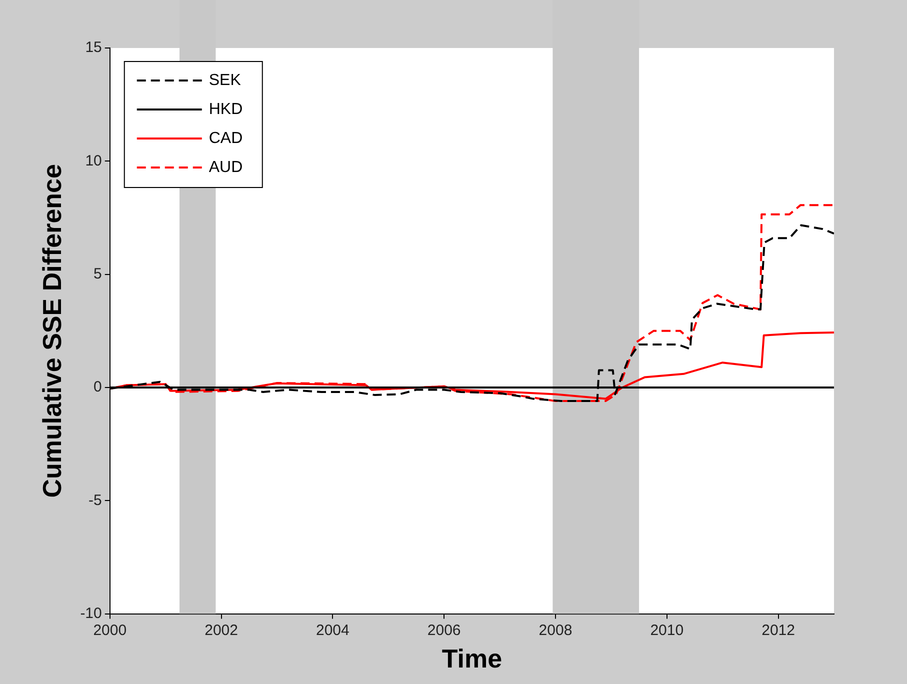 Image resolution: width=907 pixels, height=684 pixels. I want to click on x-axis-title: Time, so click(472, 659).